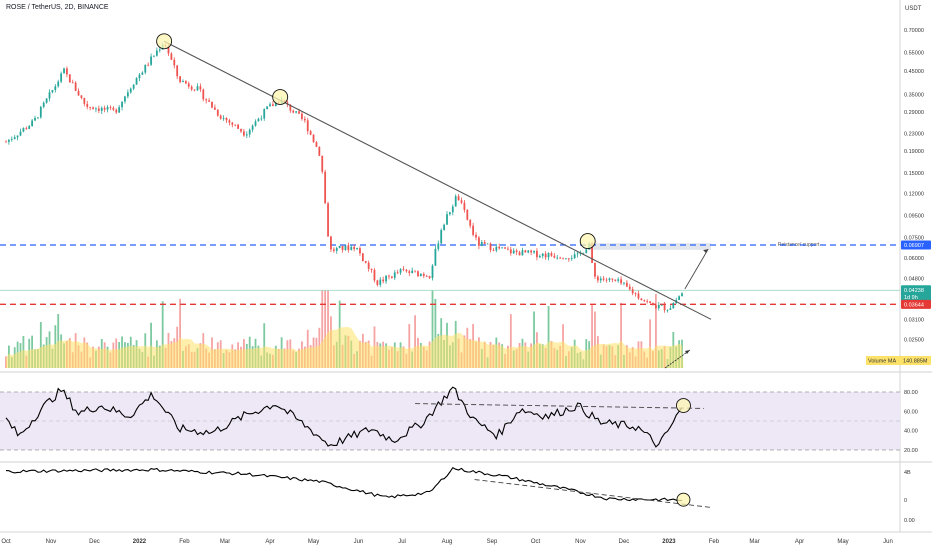 The height and width of the screenshot is (550, 932). What do you see at coordinates (911, 412) in the screenshot?
I see `rsi-tick-label: 60.00` at bounding box center [911, 412].